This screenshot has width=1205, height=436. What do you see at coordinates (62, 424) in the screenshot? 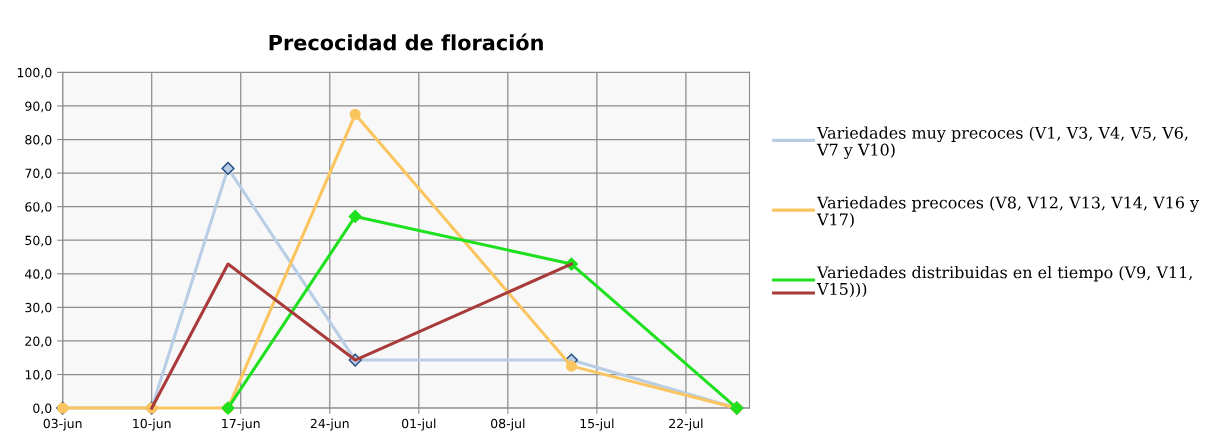
I see `x-tick-label: 03-jun` at bounding box center [62, 424].